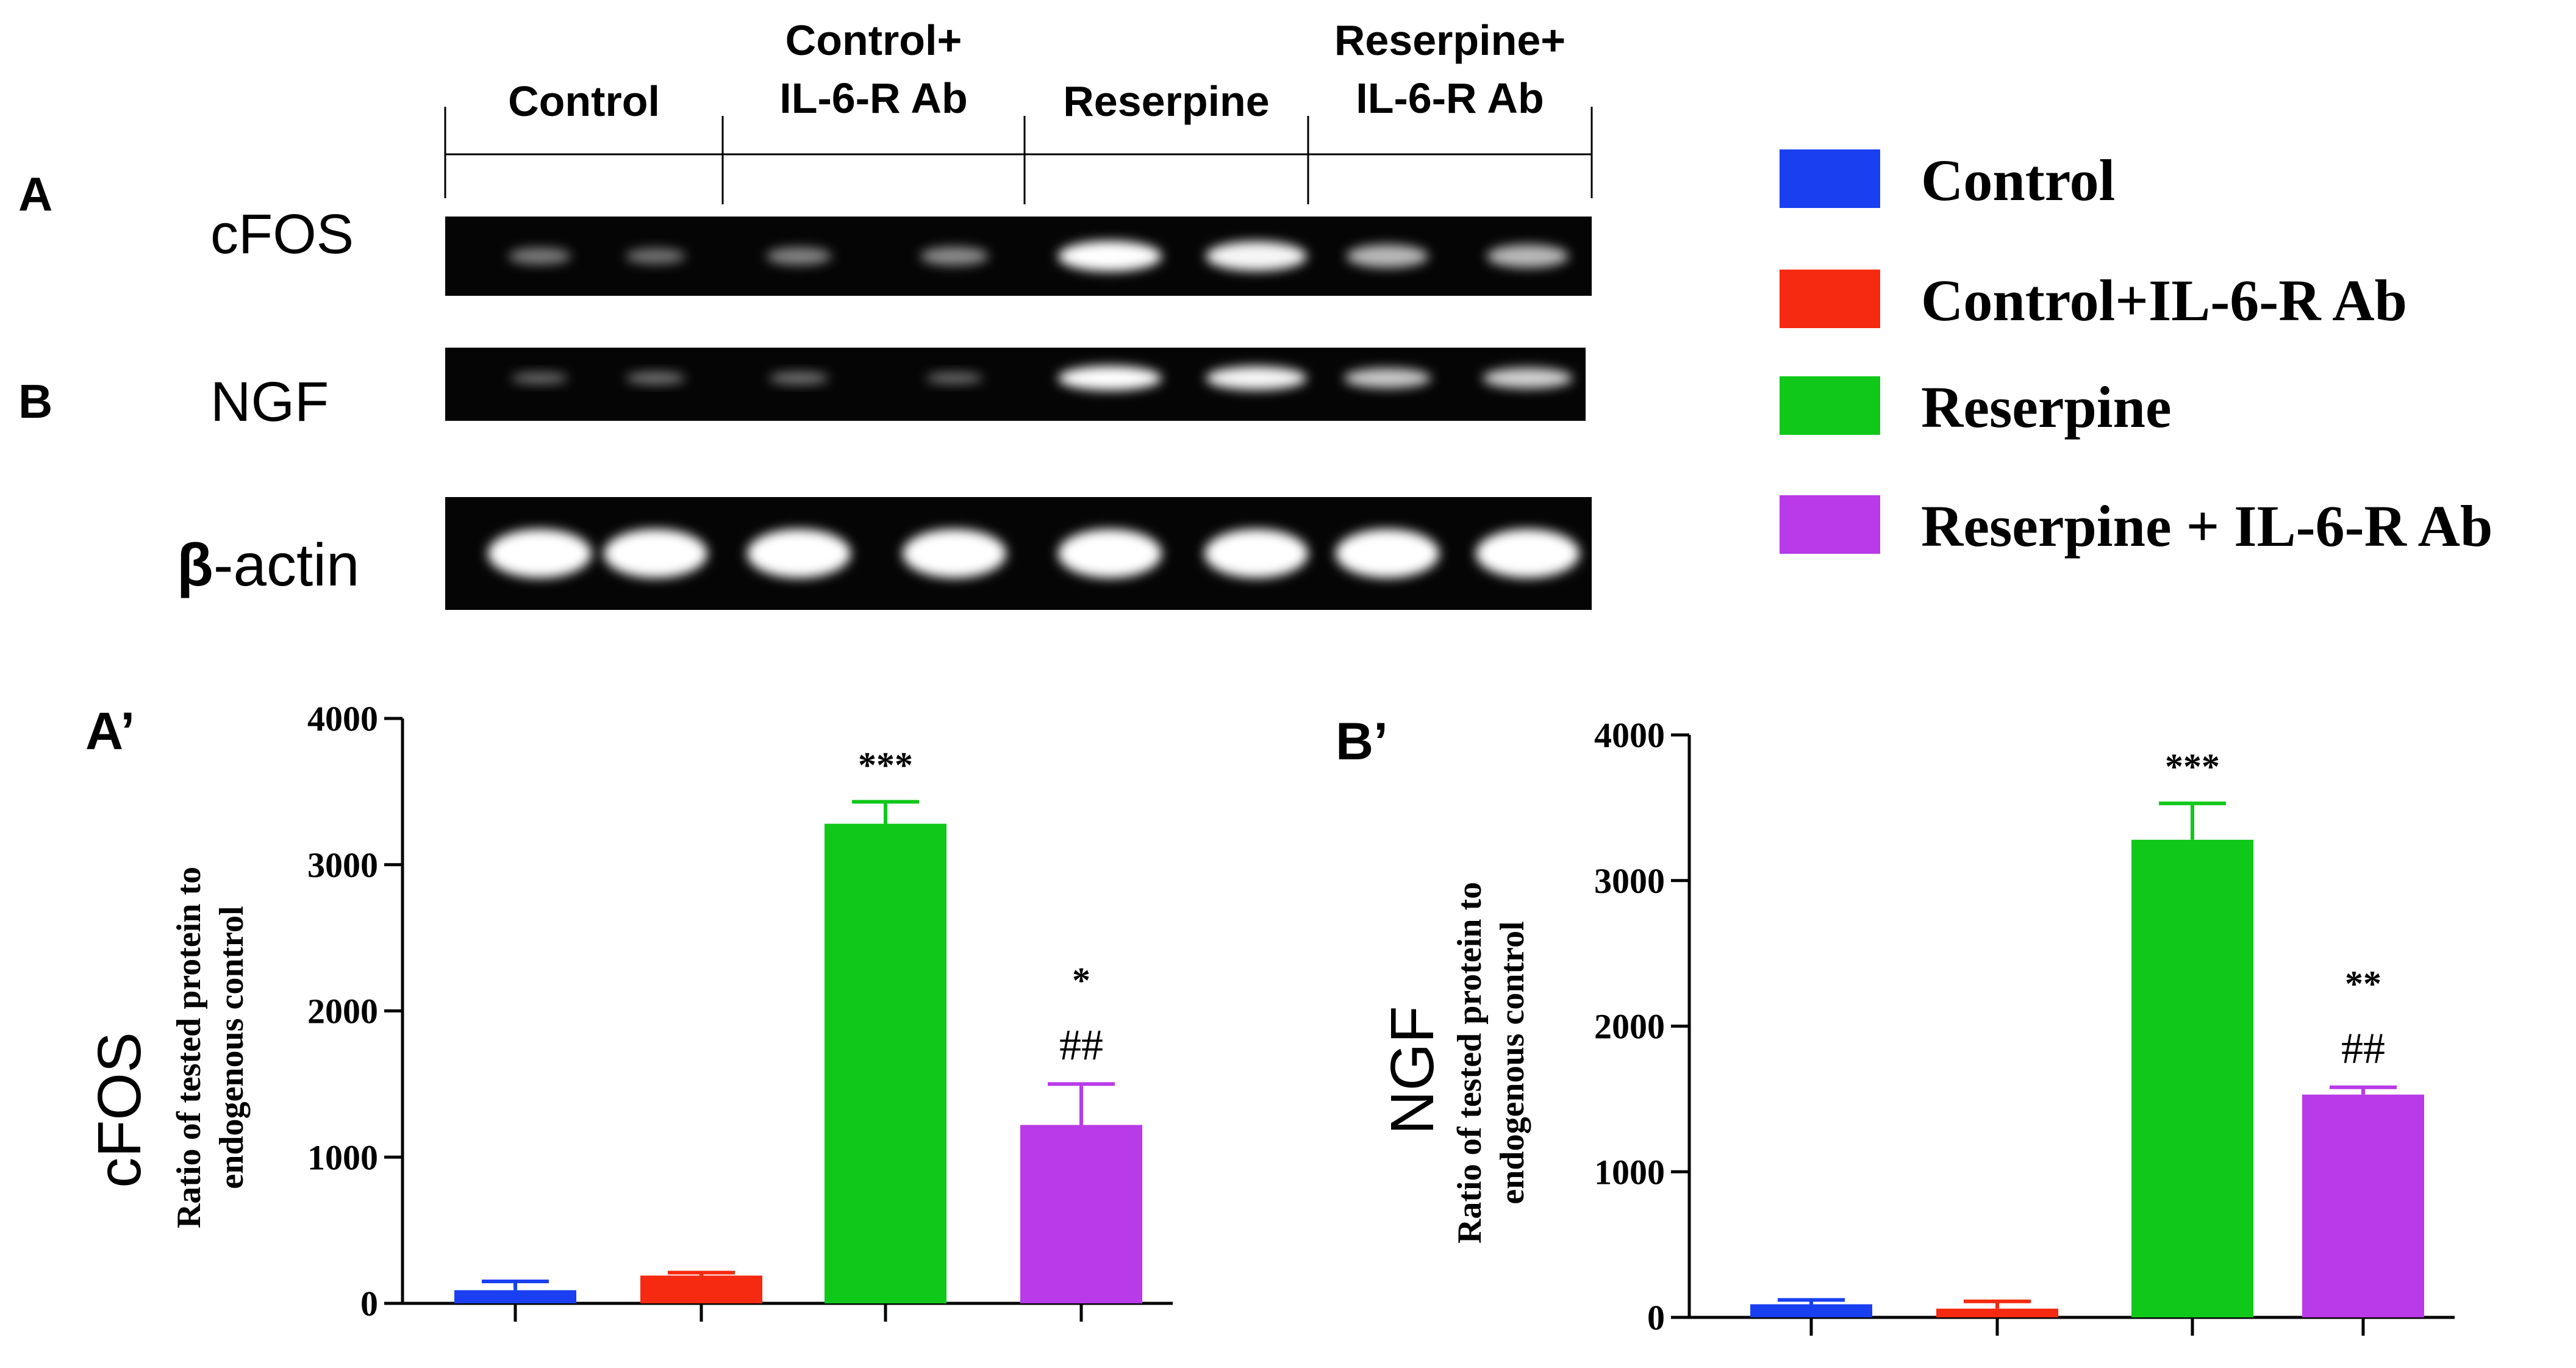  What do you see at coordinates (195, 564) in the screenshot?
I see `blot-row-label-bold: β` at bounding box center [195, 564].